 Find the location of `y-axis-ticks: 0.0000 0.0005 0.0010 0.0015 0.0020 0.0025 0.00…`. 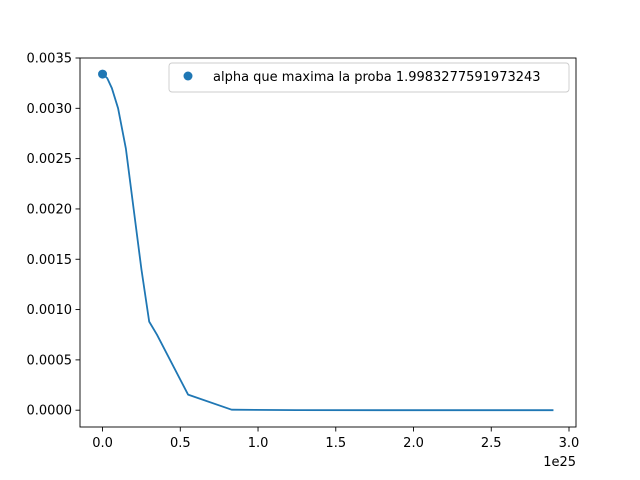

y-axis-ticks: 0.0000 0.0005 0.0010 0.0015 0.0020 0.0025 0.00… is located at coordinates (53, 235).